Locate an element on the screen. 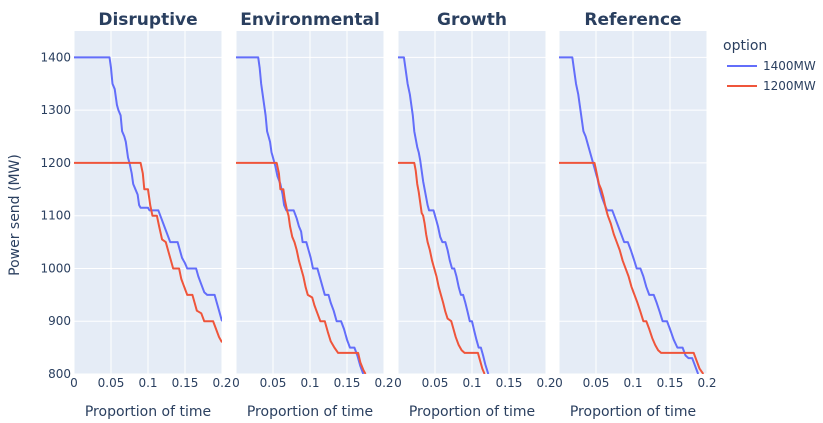 This screenshot has width=823, height=423. y-tick-label: 1000 is located at coordinates (55, 268).